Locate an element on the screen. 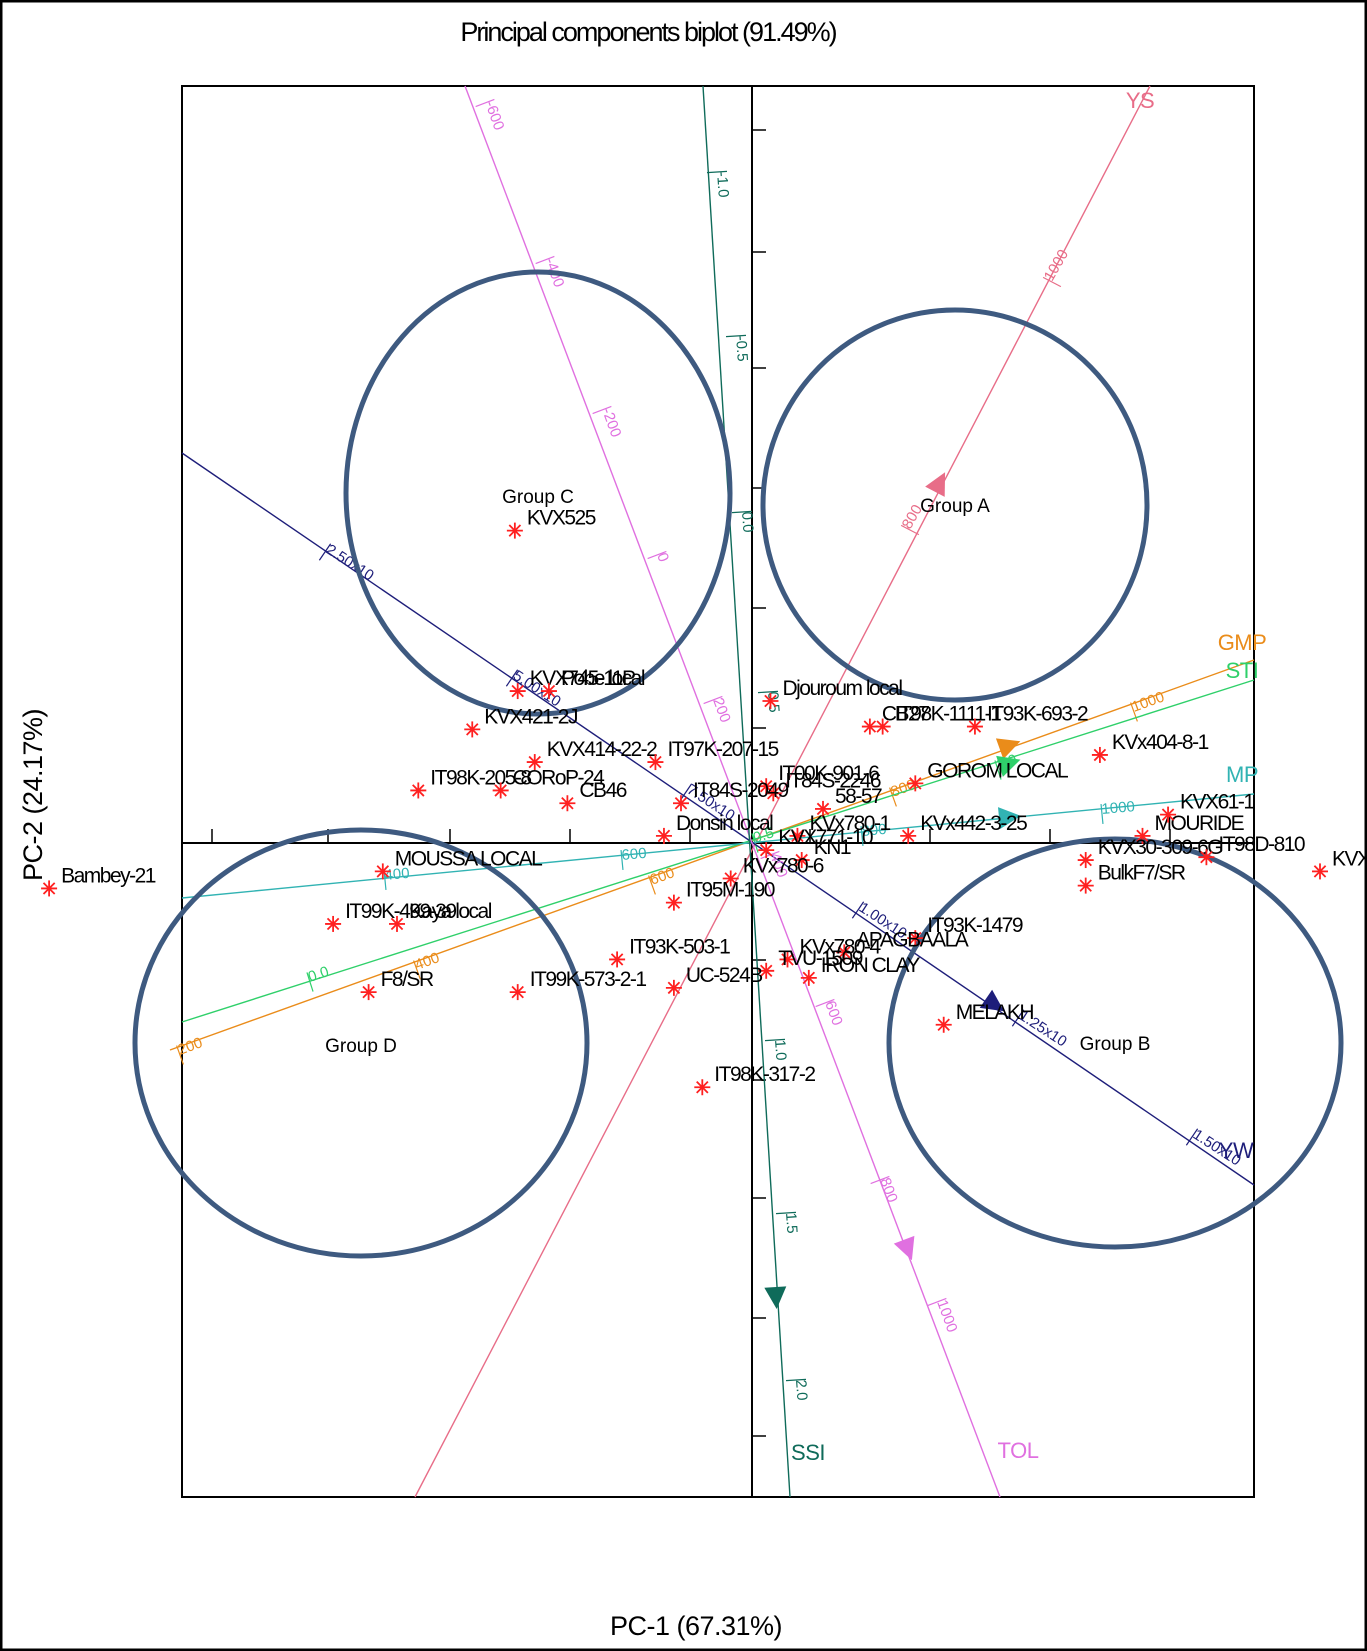 The height and width of the screenshot is (1651, 1367). genotype-point: KVx404-8-1 is located at coordinates (1150, 747).